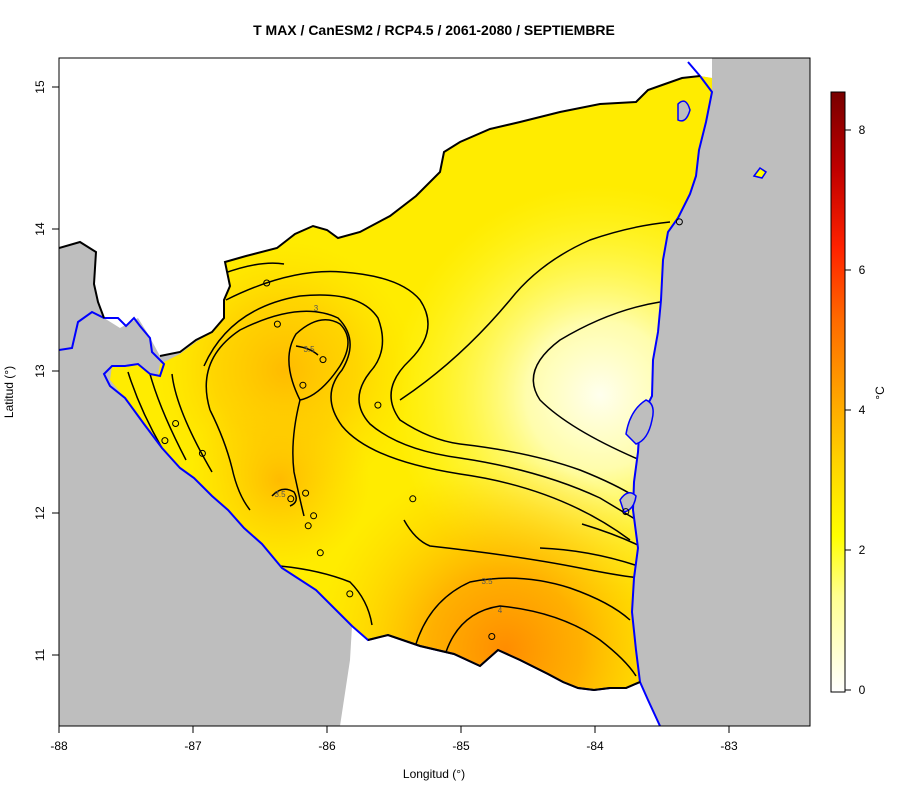 The image size is (900, 800). I want to click on colorbar-tick-label: 2, so click(862, 550).